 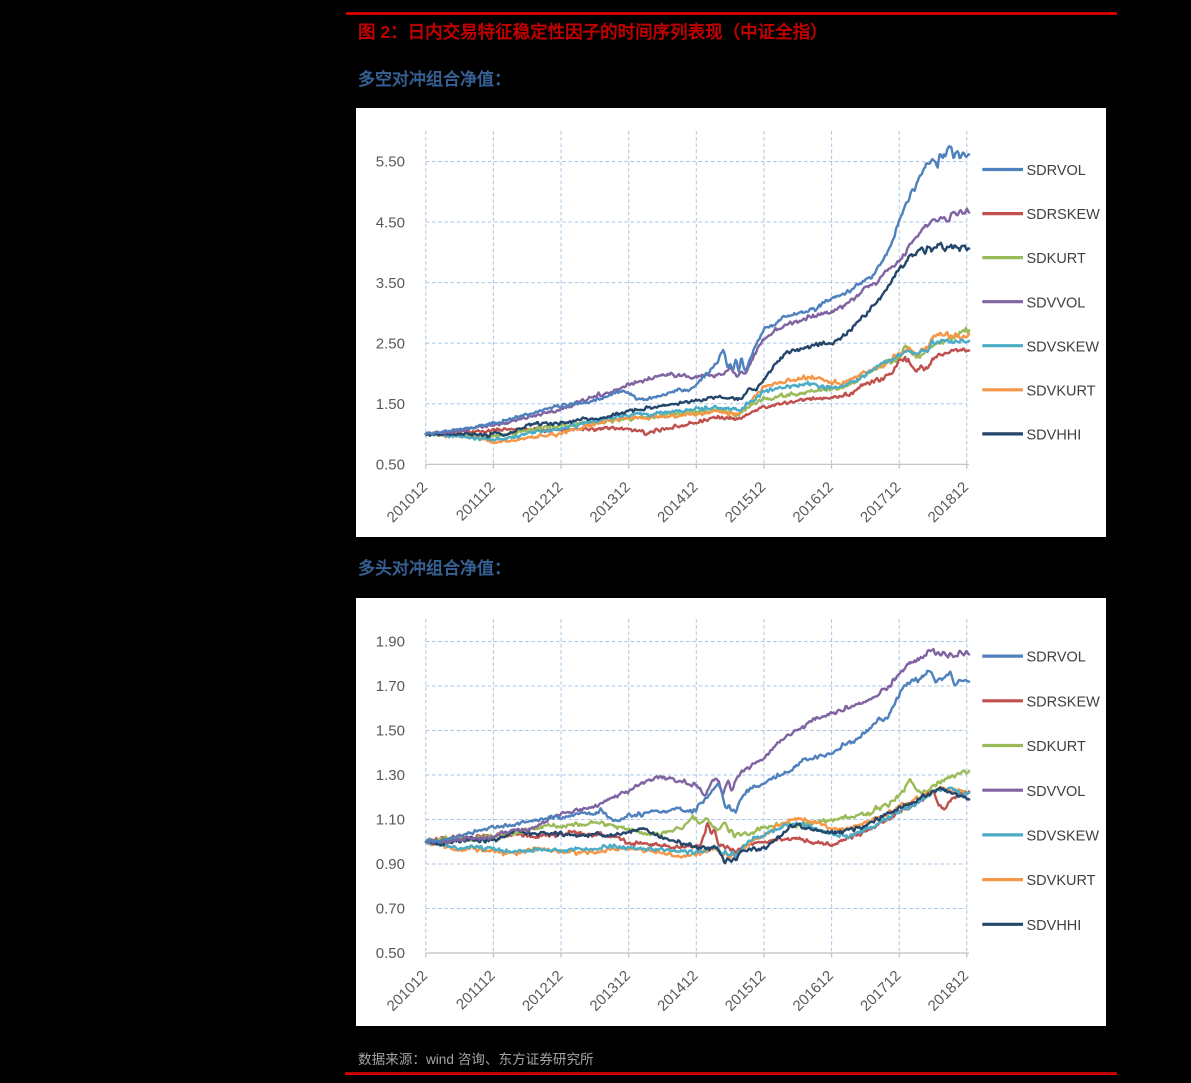 What do you see at coordinates (390, 642) in the screenshot?
I see `svg-text: 1.90` at bounding box center [390, 642].